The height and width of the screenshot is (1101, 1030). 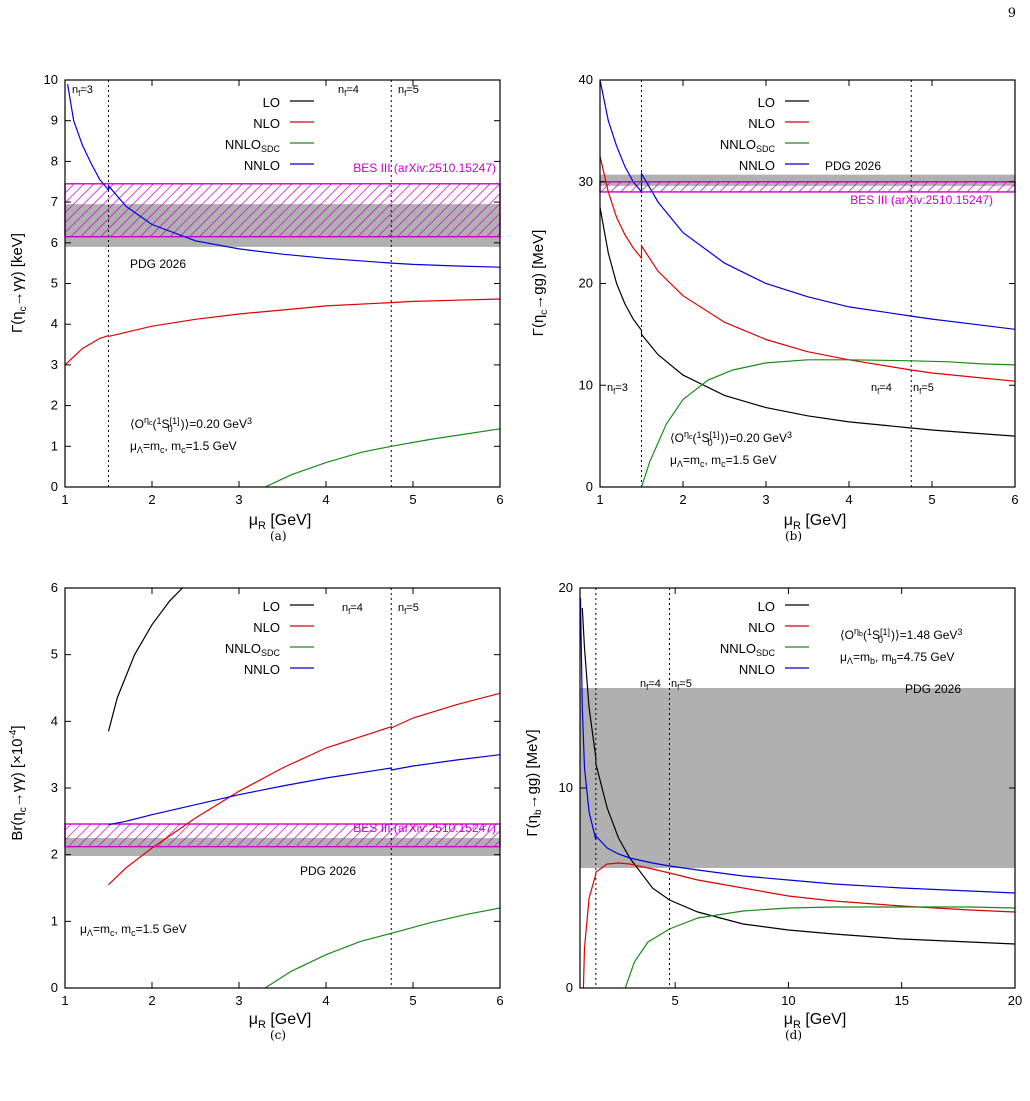 I want to click on y-axis-label: Γ(ηc→gg) [MeV], so click(x=540, y=283).